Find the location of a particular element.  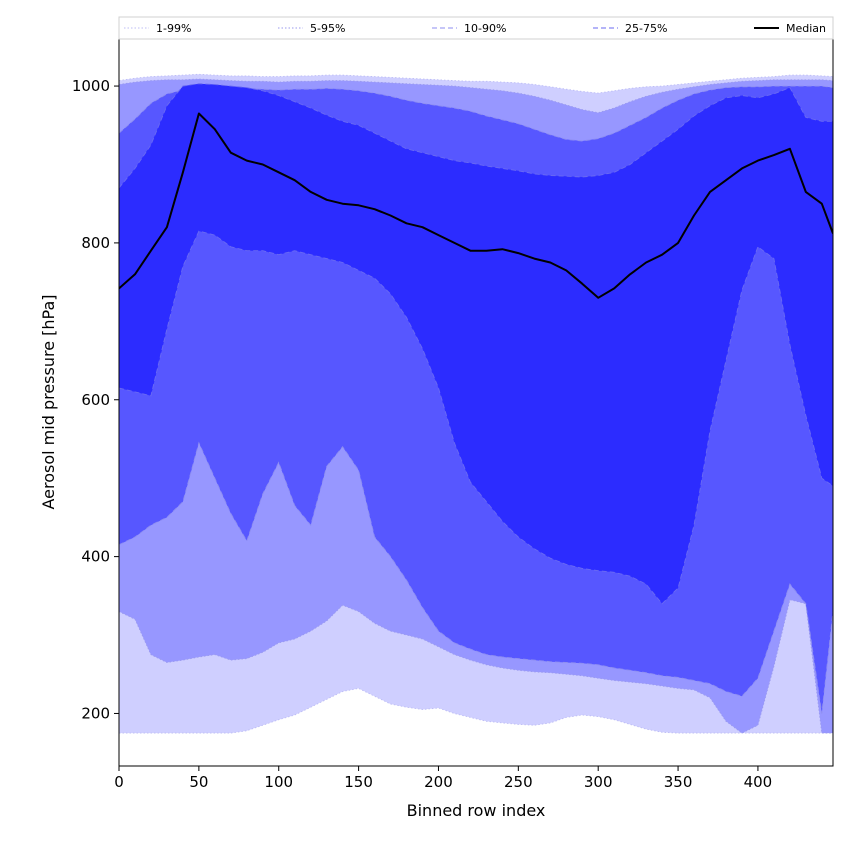

x-tick-label: 100 is located at coordinates (278, 782).